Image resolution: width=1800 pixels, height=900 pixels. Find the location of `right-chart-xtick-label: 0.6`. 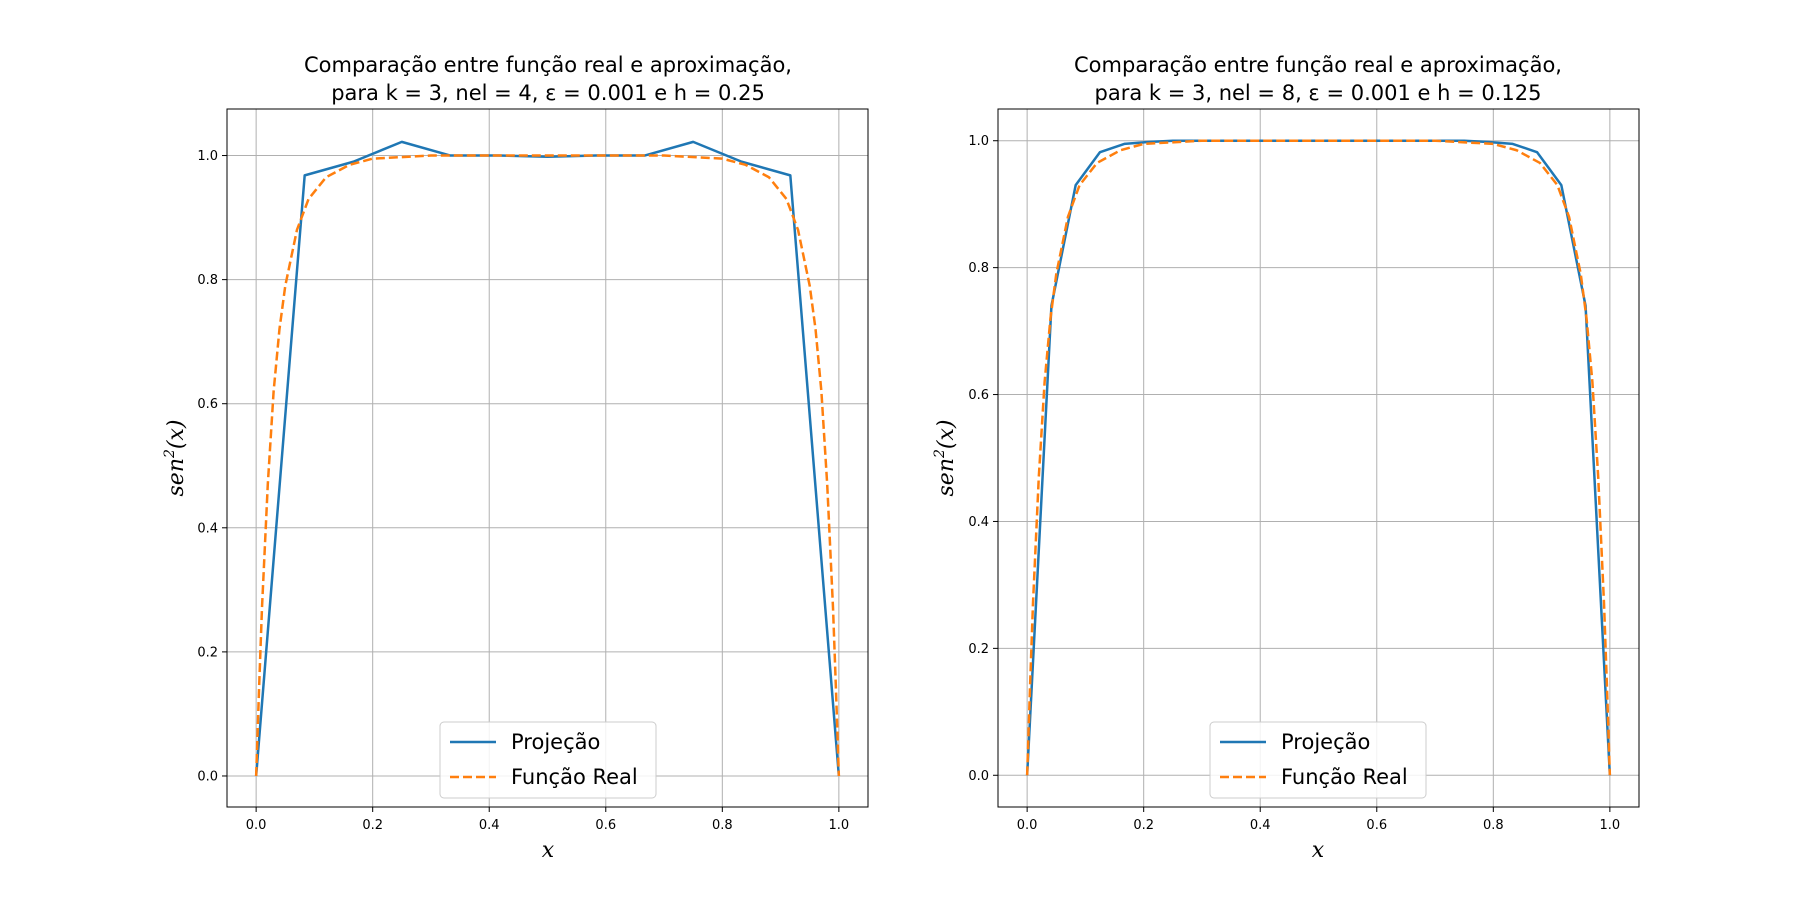

right-chart-xtick-label: 0.6 is located at coordinates (1376, 825).